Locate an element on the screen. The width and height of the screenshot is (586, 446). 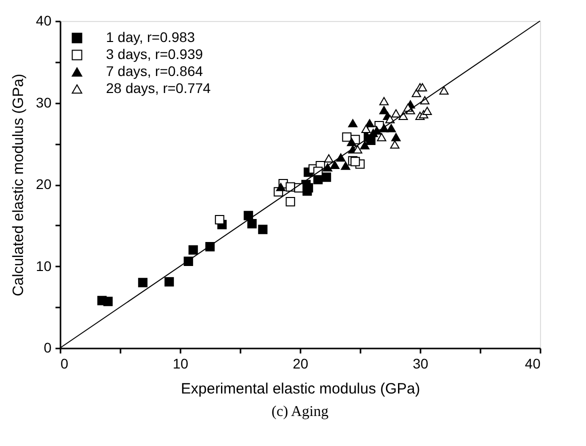
legend-label: 3 days, r=0.939 is located at coordinates (155, 54).